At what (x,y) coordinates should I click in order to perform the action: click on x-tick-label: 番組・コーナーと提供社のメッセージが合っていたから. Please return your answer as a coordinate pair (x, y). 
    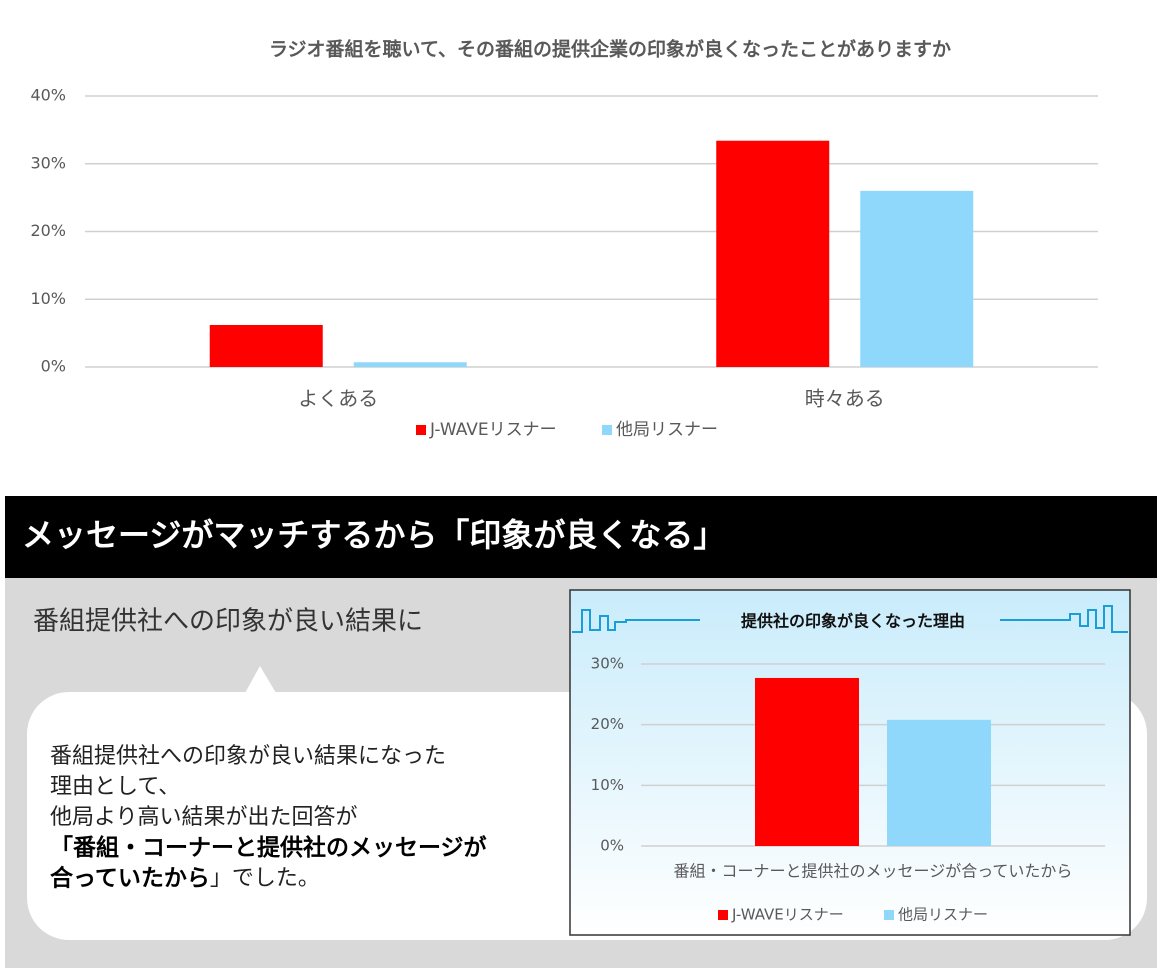
    Looking at the image, I should click on (873, 871).